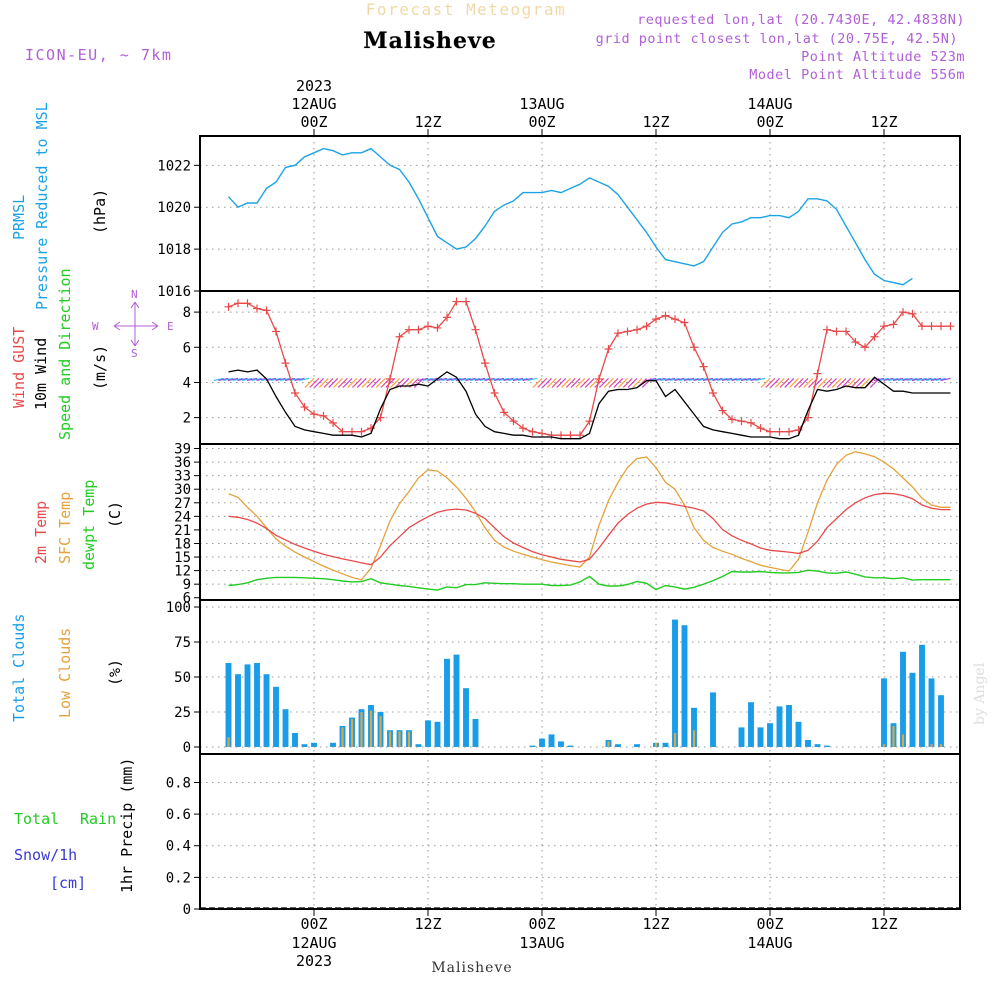 Image resolution: width=1000 pixels, height=1000 pixels. What do you see at coordinates (182, 713) in the screenshot?
I see `clouds-ytick-label: 25` at bounding box center [182, 713].